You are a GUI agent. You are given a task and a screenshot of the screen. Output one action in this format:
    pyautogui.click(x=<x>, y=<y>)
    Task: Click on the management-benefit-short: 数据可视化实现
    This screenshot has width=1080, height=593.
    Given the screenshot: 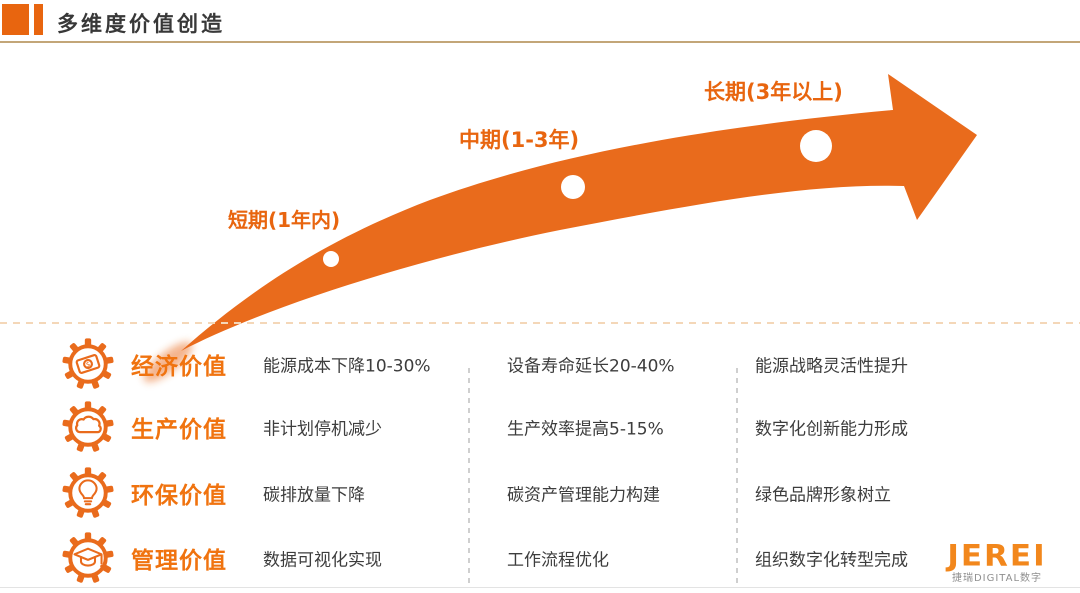 What is the action you would take?
    pyautogui.click(x=322, y=560)
    